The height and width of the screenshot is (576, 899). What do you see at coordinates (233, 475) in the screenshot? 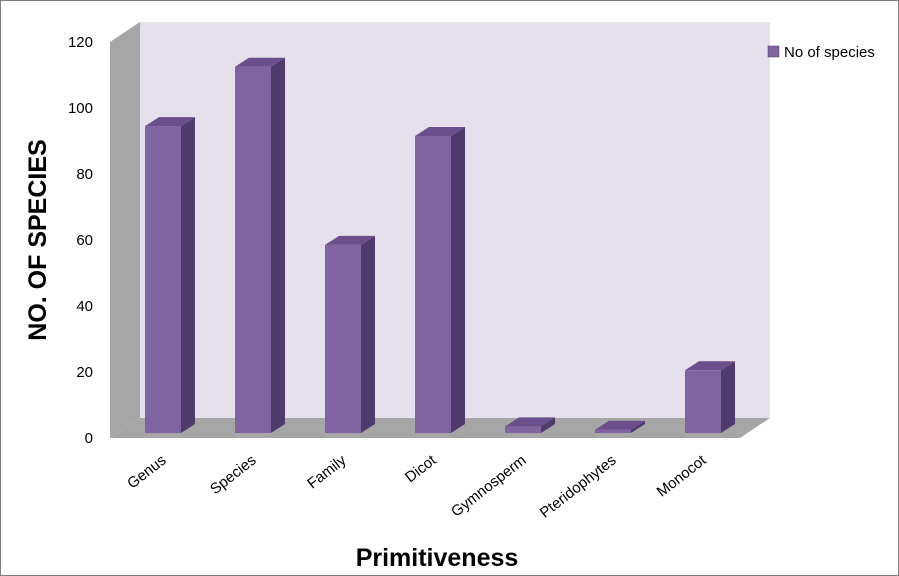
I see `x-tick-label: Species` at bounding box center [233, 475].